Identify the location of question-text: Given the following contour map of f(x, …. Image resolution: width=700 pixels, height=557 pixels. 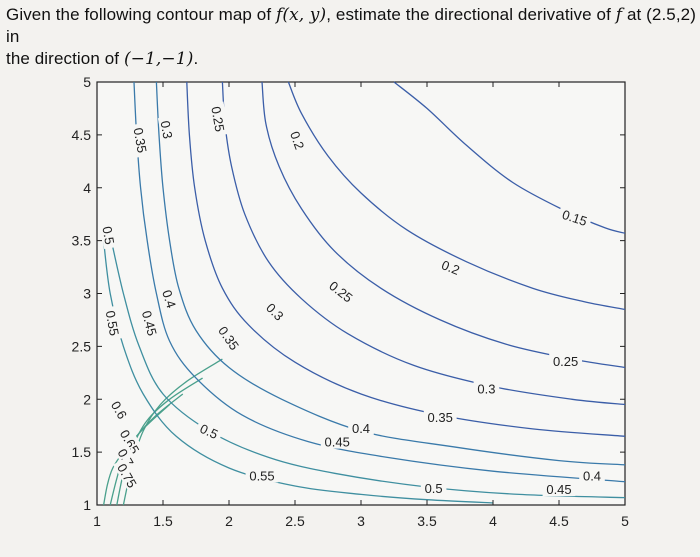
(351, 37).